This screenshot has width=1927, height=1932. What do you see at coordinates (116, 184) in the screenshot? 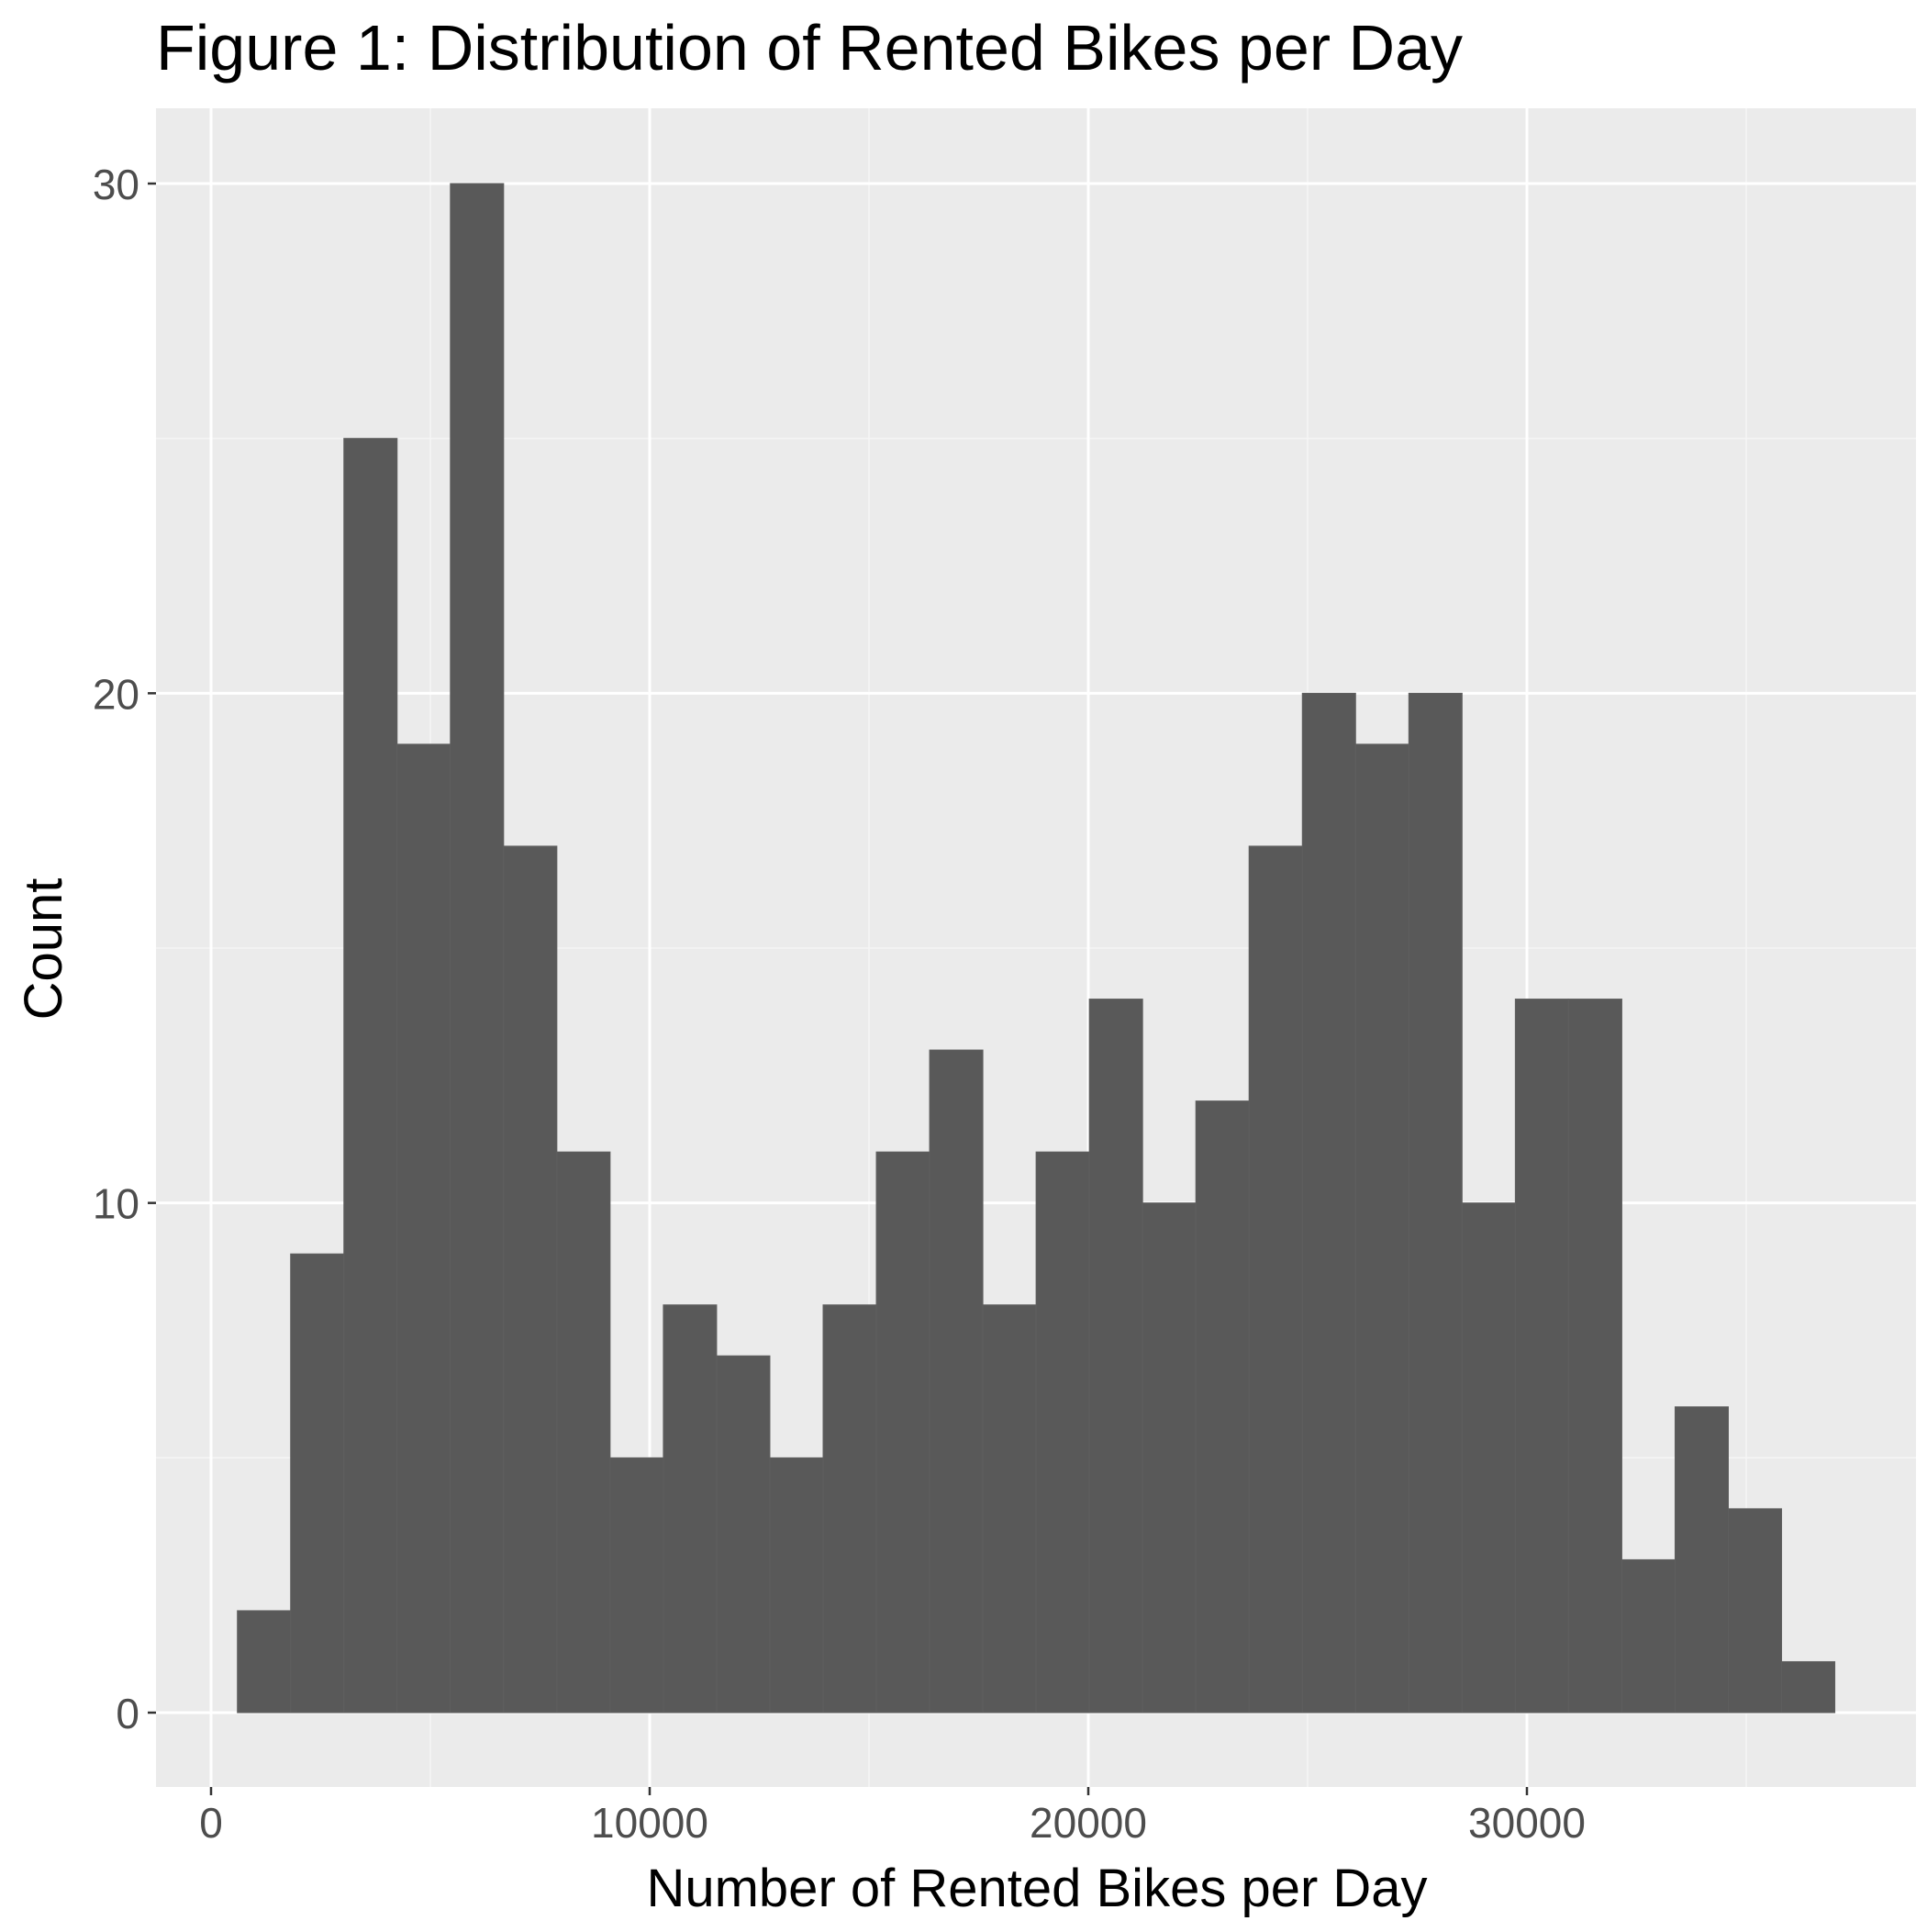
I see `y-tick-label: 30` at bounding box center [116, 184].